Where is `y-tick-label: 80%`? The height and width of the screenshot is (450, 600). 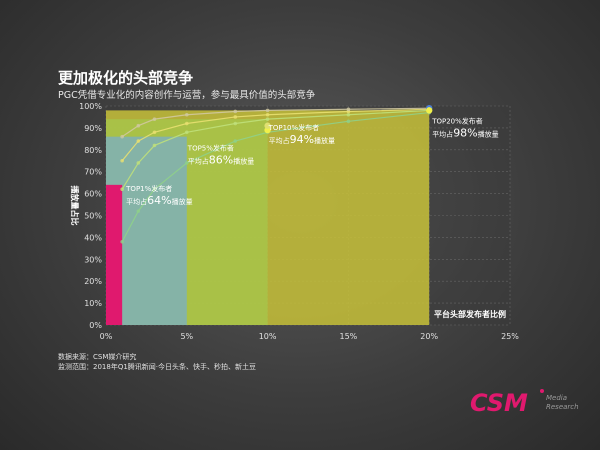 y-tick-label: 80% is located at coordinates (93, 150).